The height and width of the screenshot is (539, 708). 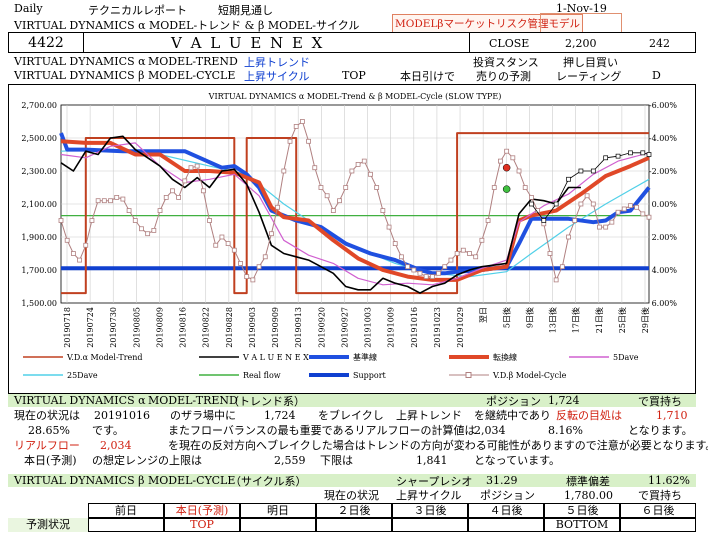 What do you see at coordinates (248, 43) in the screenshot?
I see `company-name: V A L U E N E X` at bounding box center [248, 43].